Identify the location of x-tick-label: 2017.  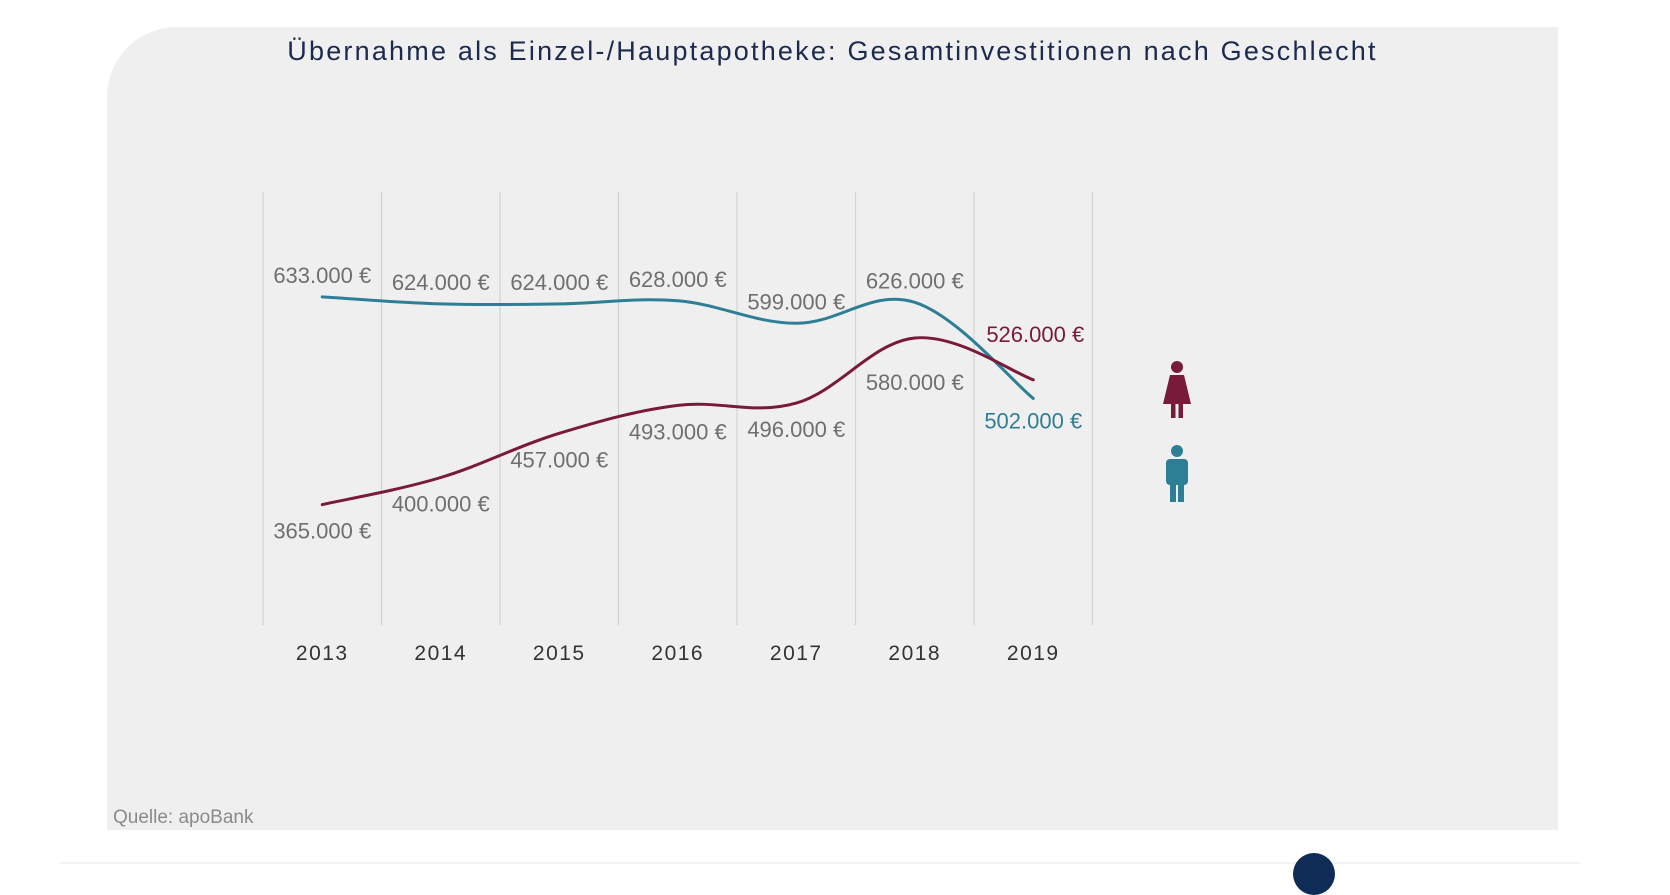
(796, 653).